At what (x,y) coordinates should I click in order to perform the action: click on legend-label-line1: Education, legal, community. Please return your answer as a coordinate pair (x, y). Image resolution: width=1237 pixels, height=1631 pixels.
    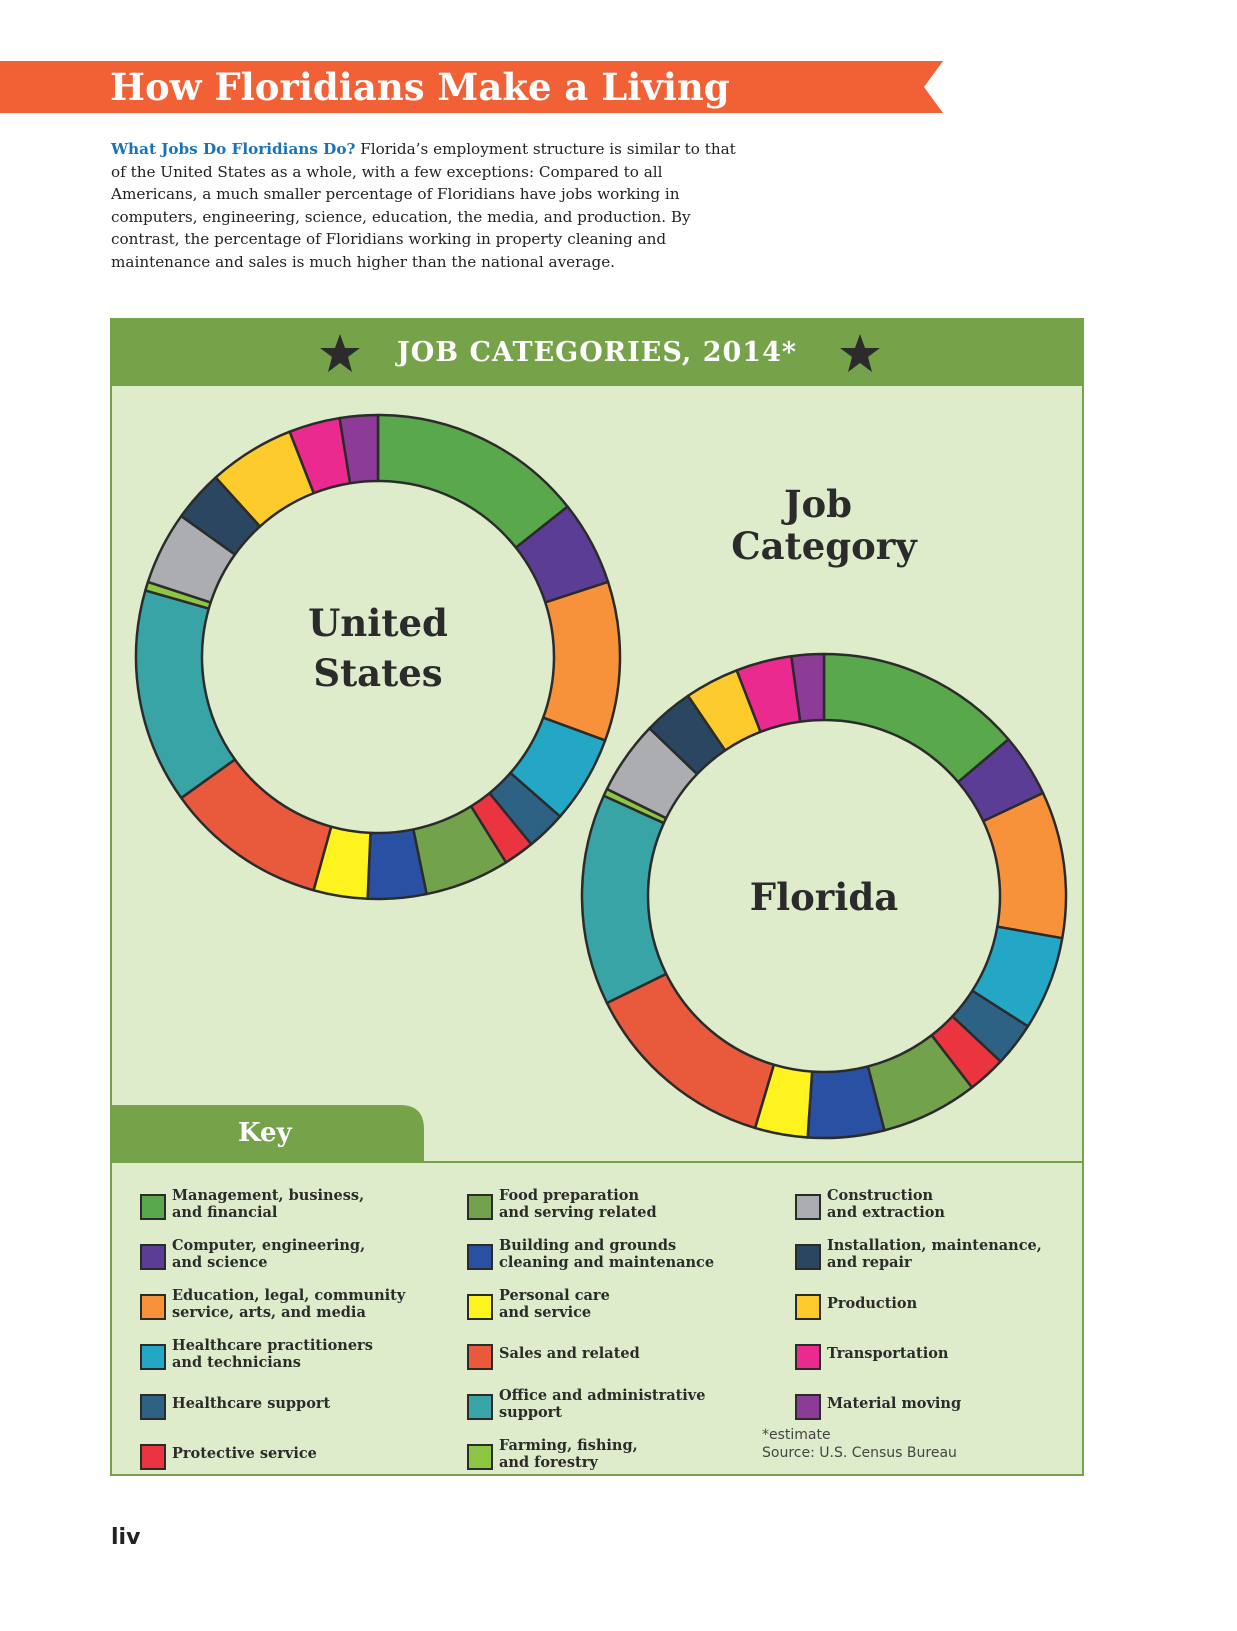
    Looking at the image, I should click on (289, 1295).